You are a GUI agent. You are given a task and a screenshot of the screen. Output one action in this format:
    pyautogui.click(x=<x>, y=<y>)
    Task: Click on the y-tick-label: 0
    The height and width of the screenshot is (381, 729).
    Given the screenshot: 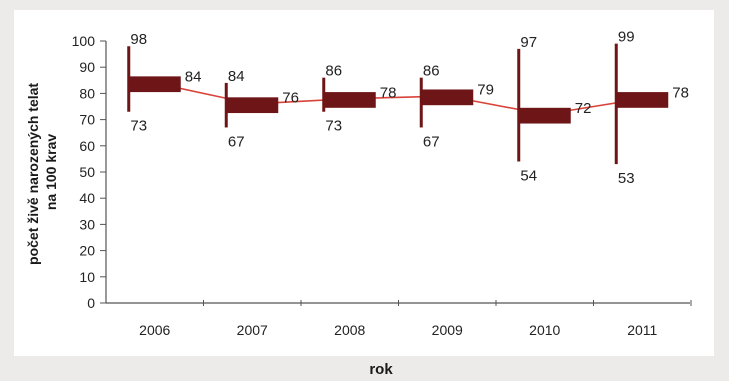 What is the action you would take?
    pyautogui.click(x=91, y=303)
    